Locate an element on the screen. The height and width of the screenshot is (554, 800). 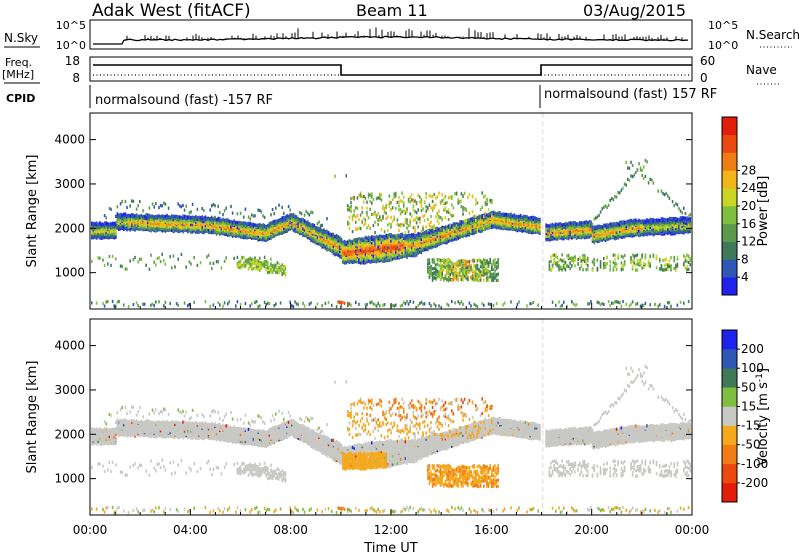
nave-label: Nave is located at coordinates (761, 70).